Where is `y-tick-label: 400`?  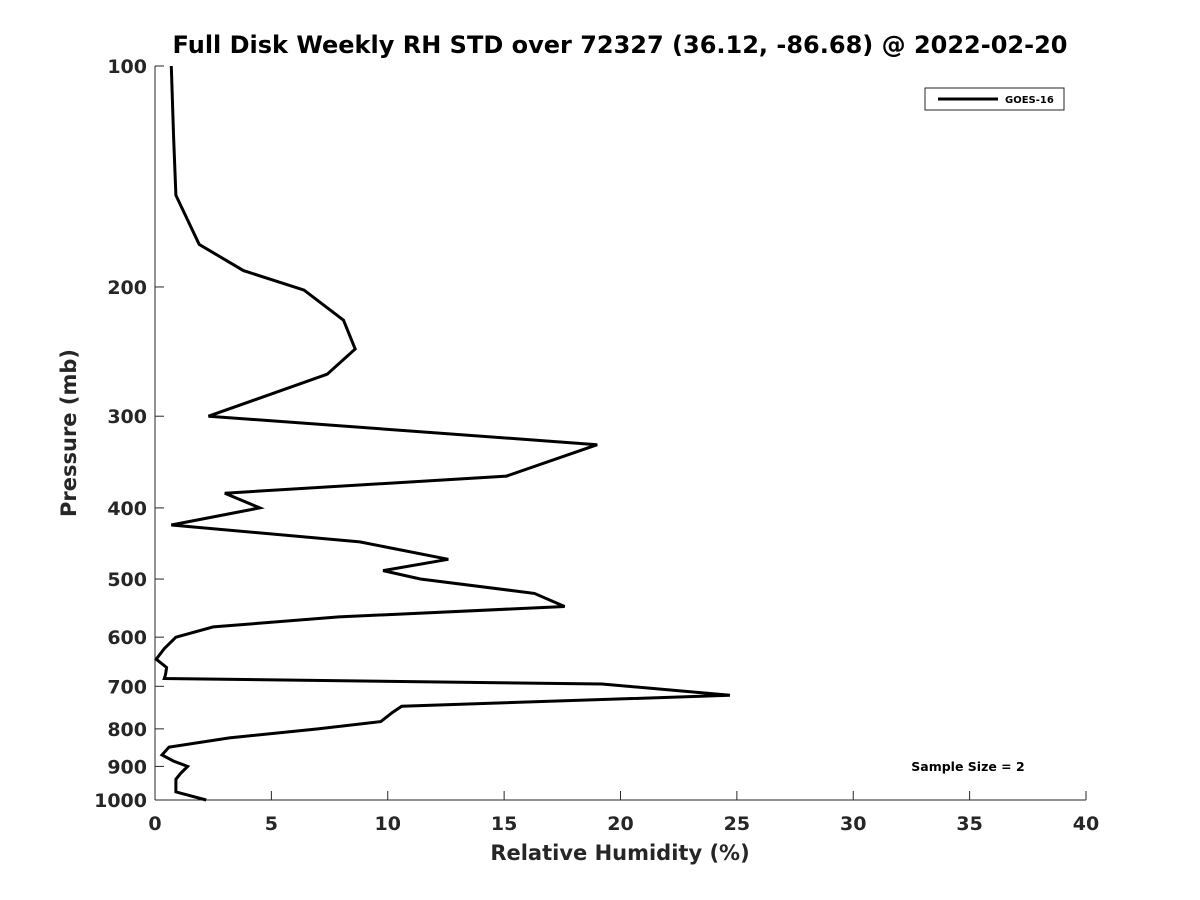
y-tick-label: 400 is located at coordinates (127, 509).